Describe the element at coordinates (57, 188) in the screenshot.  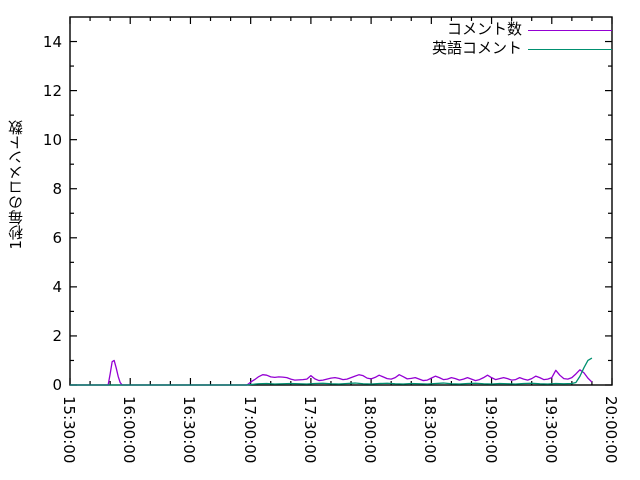
I see `y-tick-label: 8` at that location.